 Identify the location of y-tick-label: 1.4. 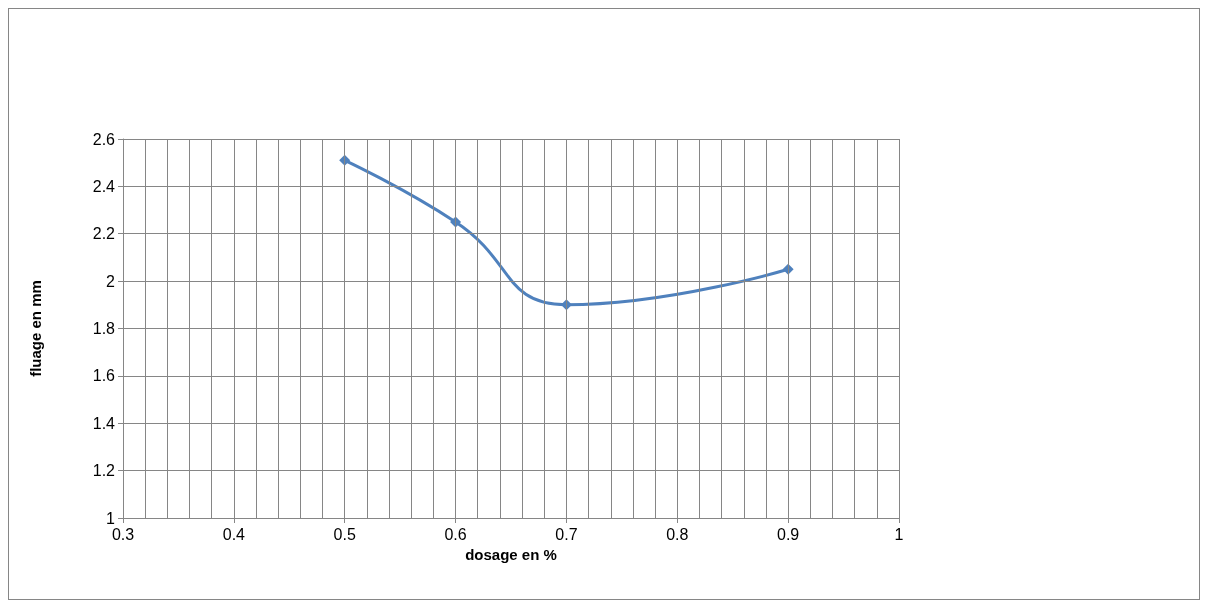
(104, 423).